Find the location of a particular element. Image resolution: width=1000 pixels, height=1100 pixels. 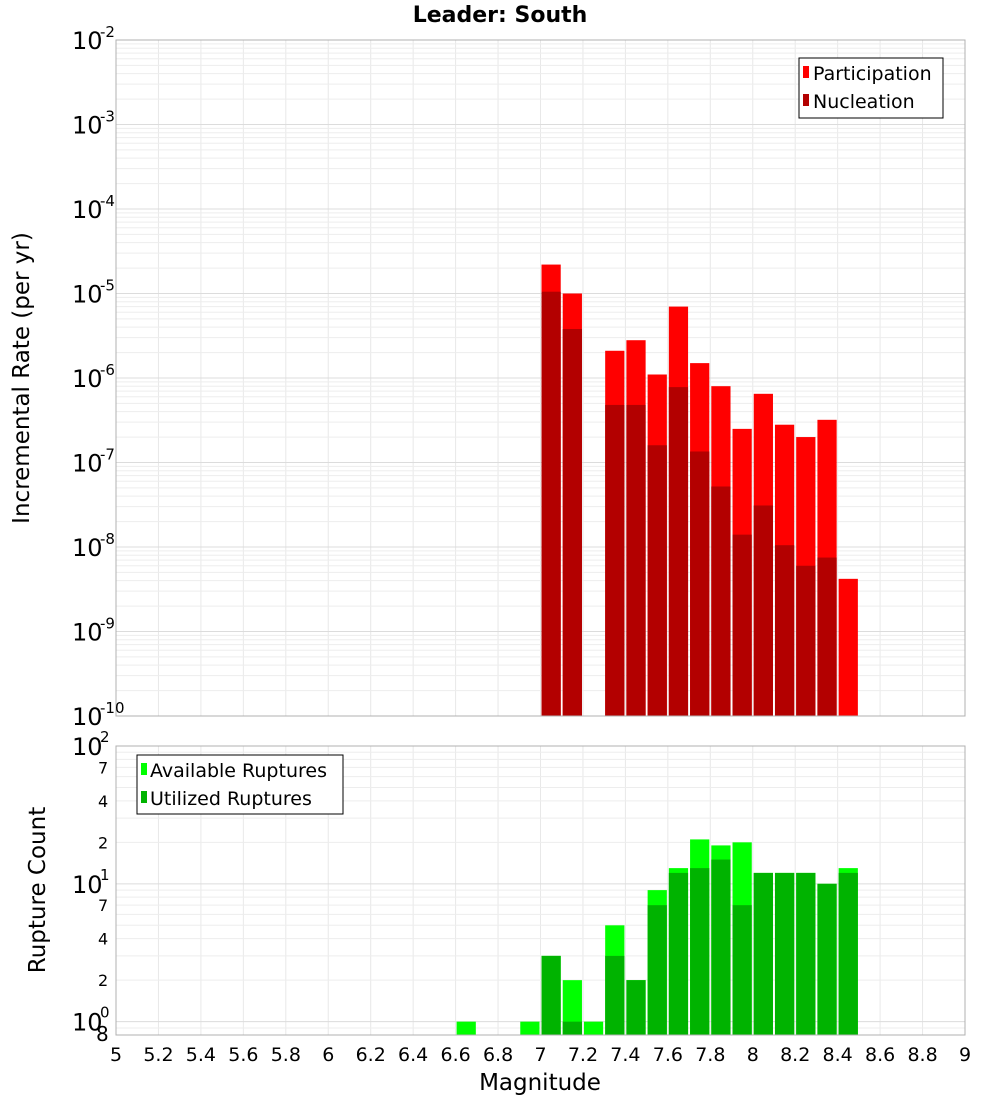

x-tick-label: 5 is located at coordinates (116, 1055).